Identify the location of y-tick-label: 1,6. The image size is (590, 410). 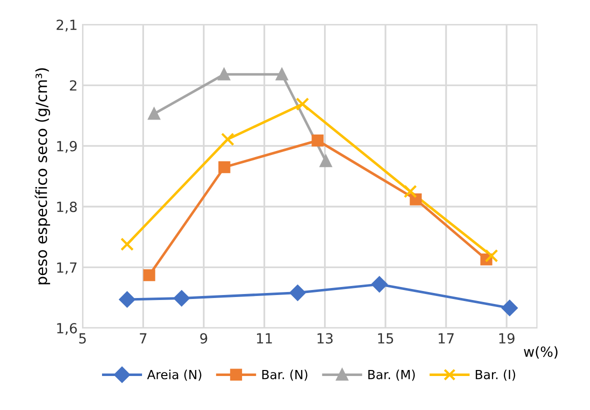
(67, 328).